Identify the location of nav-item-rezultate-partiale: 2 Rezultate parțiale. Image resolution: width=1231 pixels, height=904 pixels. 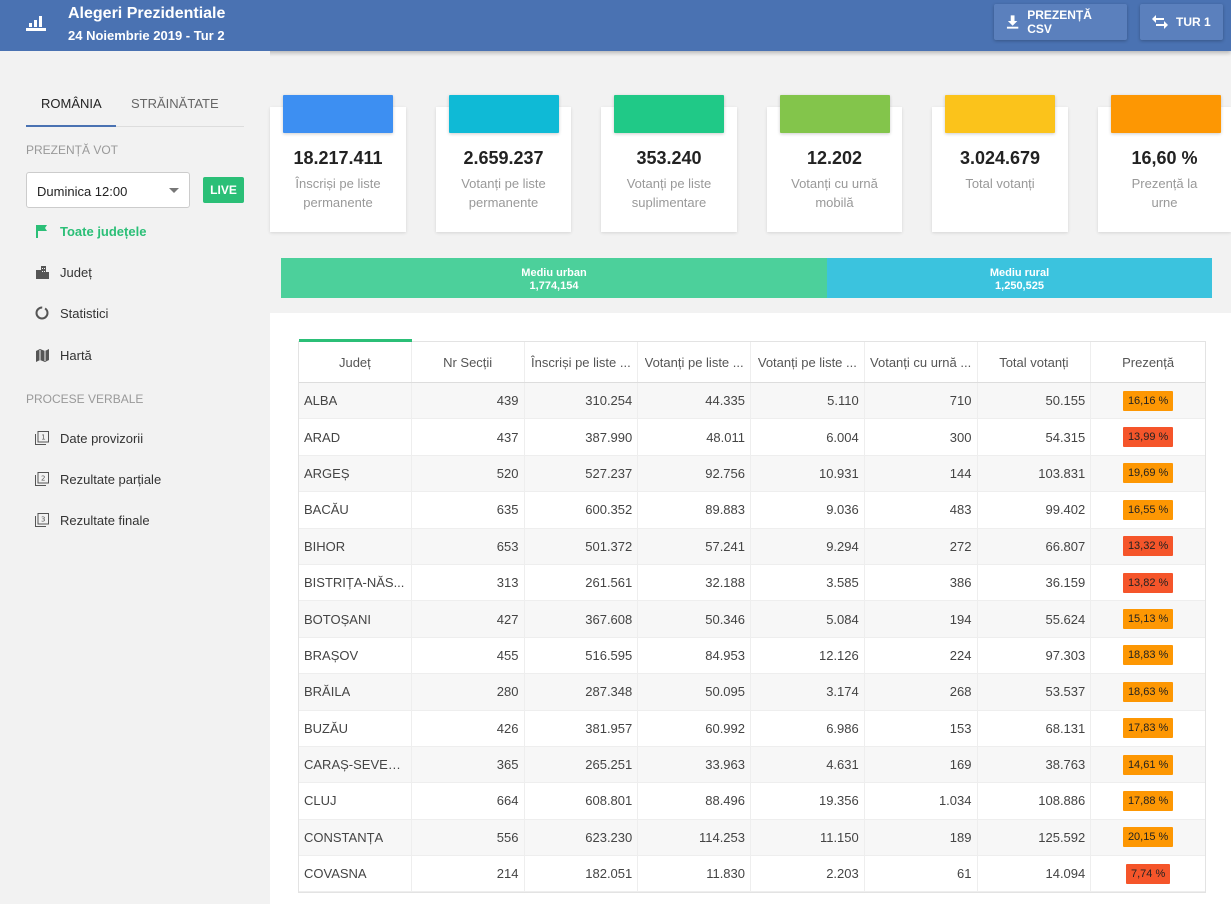
(97, 479).